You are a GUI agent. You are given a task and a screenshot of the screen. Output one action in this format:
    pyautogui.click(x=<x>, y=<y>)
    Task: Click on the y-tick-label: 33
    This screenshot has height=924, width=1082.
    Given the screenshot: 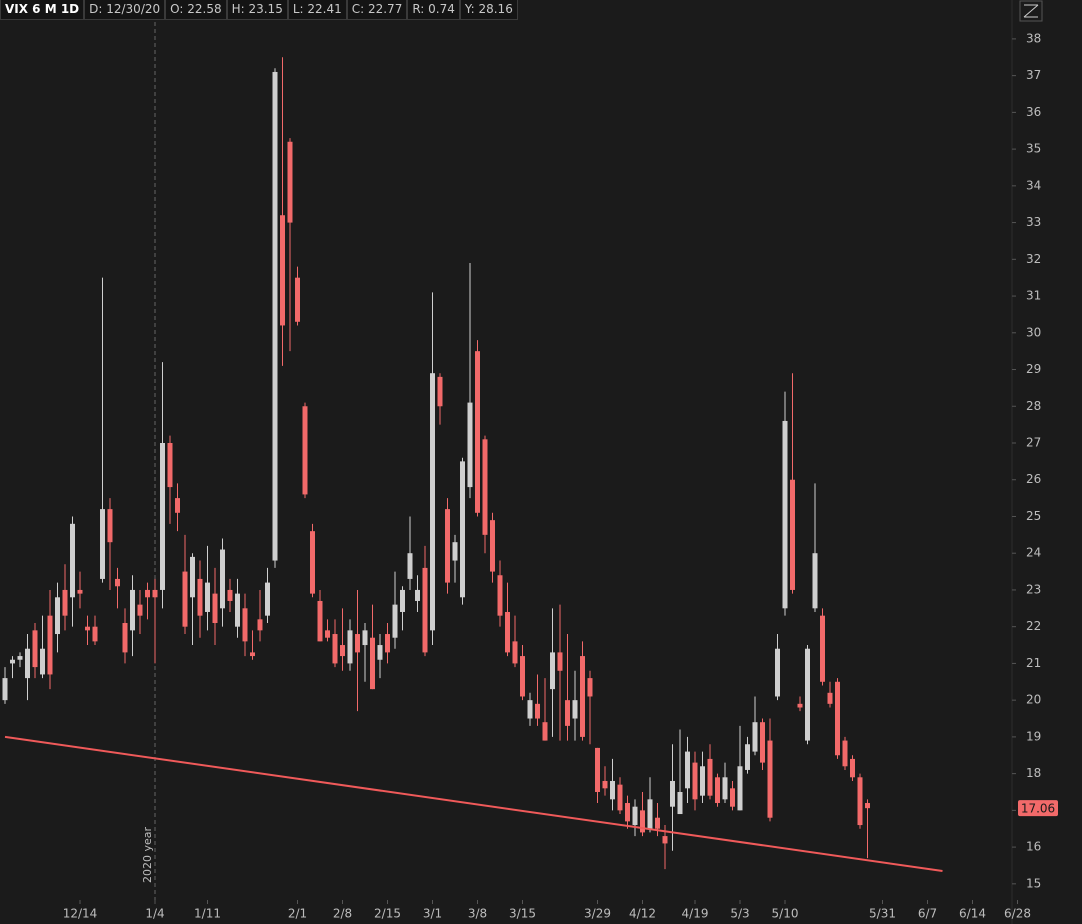 What is the action you would take?
    pyautogui.click(x=1033, y=222)
    